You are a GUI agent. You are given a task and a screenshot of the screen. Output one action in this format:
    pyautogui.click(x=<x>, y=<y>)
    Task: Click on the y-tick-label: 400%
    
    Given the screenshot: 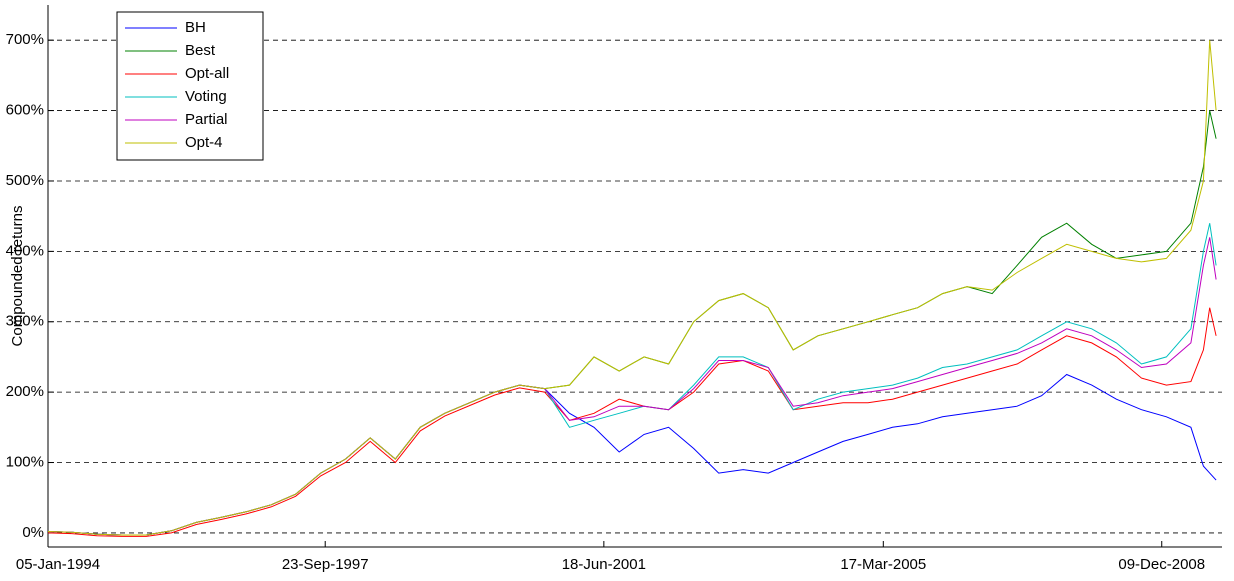 What is the action you would take?
    pyautogui.click(x=25, y=250)
    